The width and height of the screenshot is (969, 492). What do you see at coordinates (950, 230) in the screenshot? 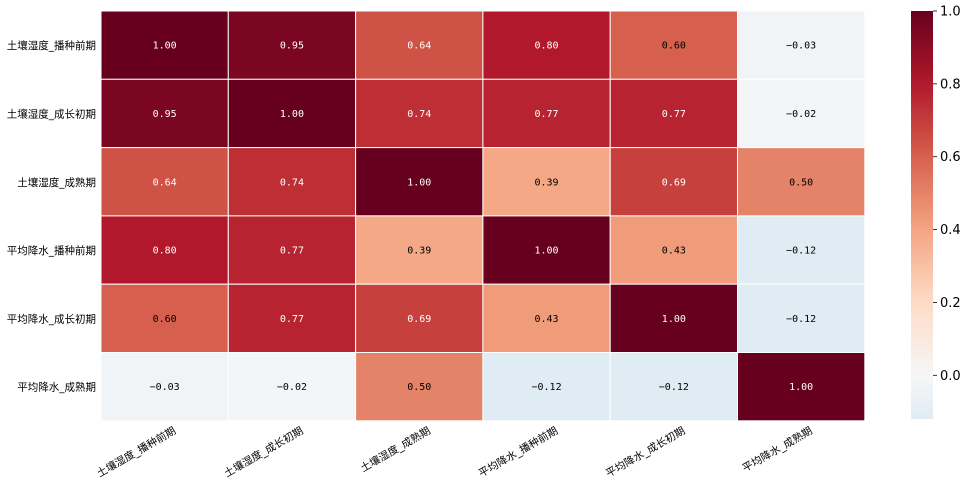
I see `colorbar-tick-label: 0.4` at bounding box center [950, 230].